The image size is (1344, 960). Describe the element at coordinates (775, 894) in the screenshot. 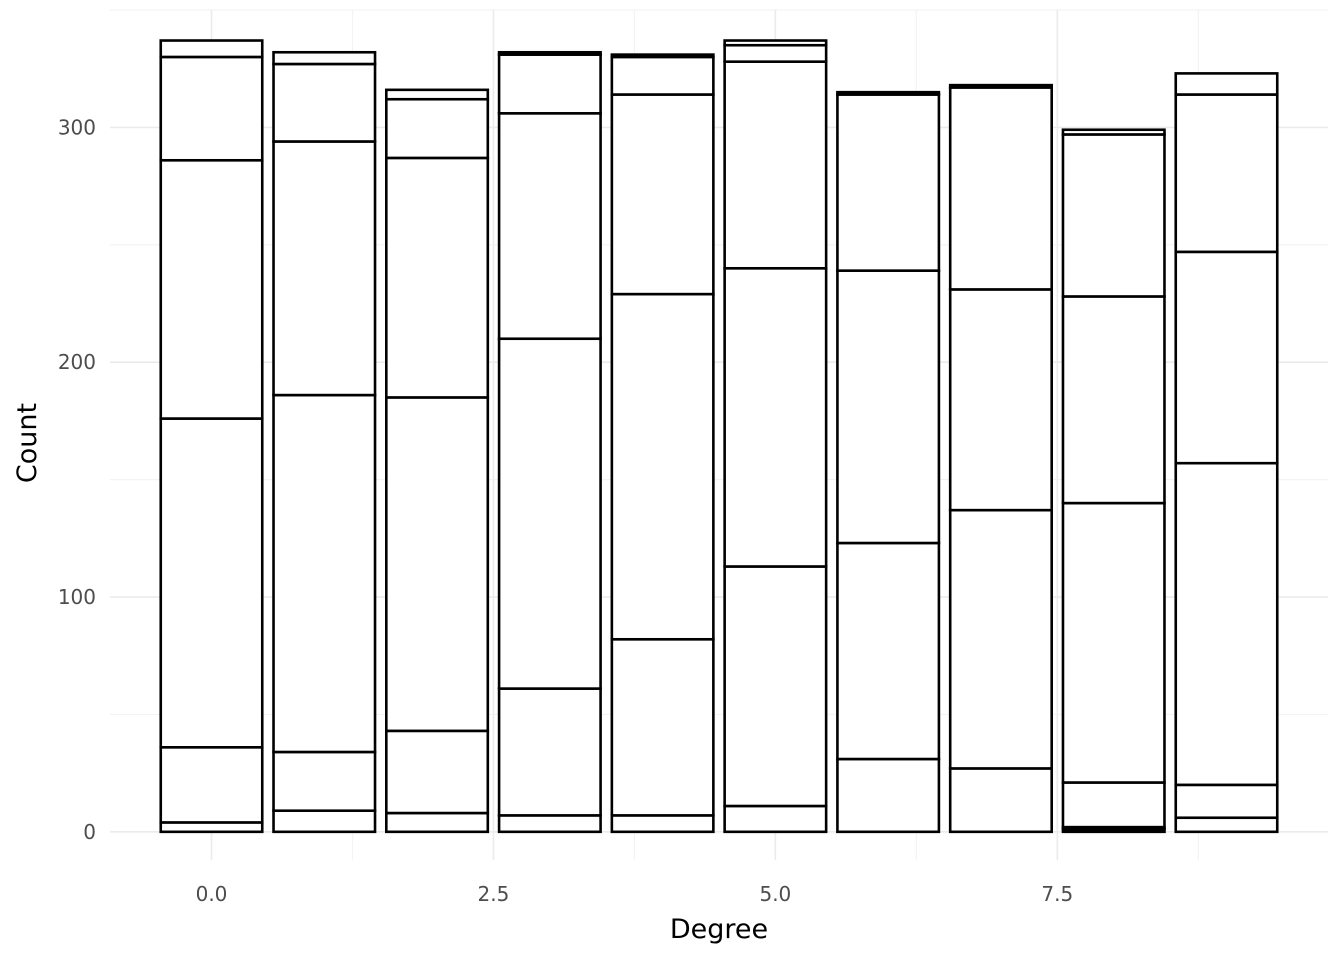

I see `x-tick-label: 5.0` at that location.